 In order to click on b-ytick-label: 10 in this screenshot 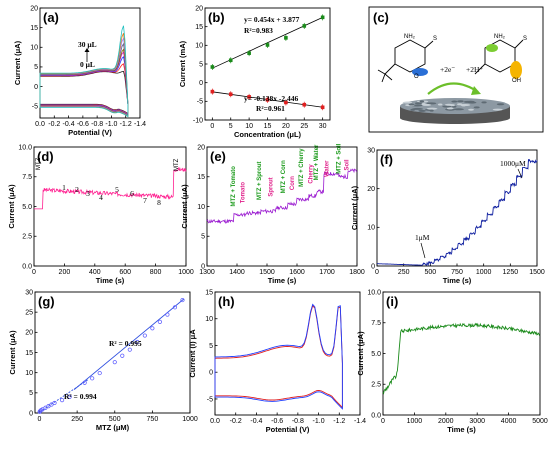, I will do `click(199, 46)`.